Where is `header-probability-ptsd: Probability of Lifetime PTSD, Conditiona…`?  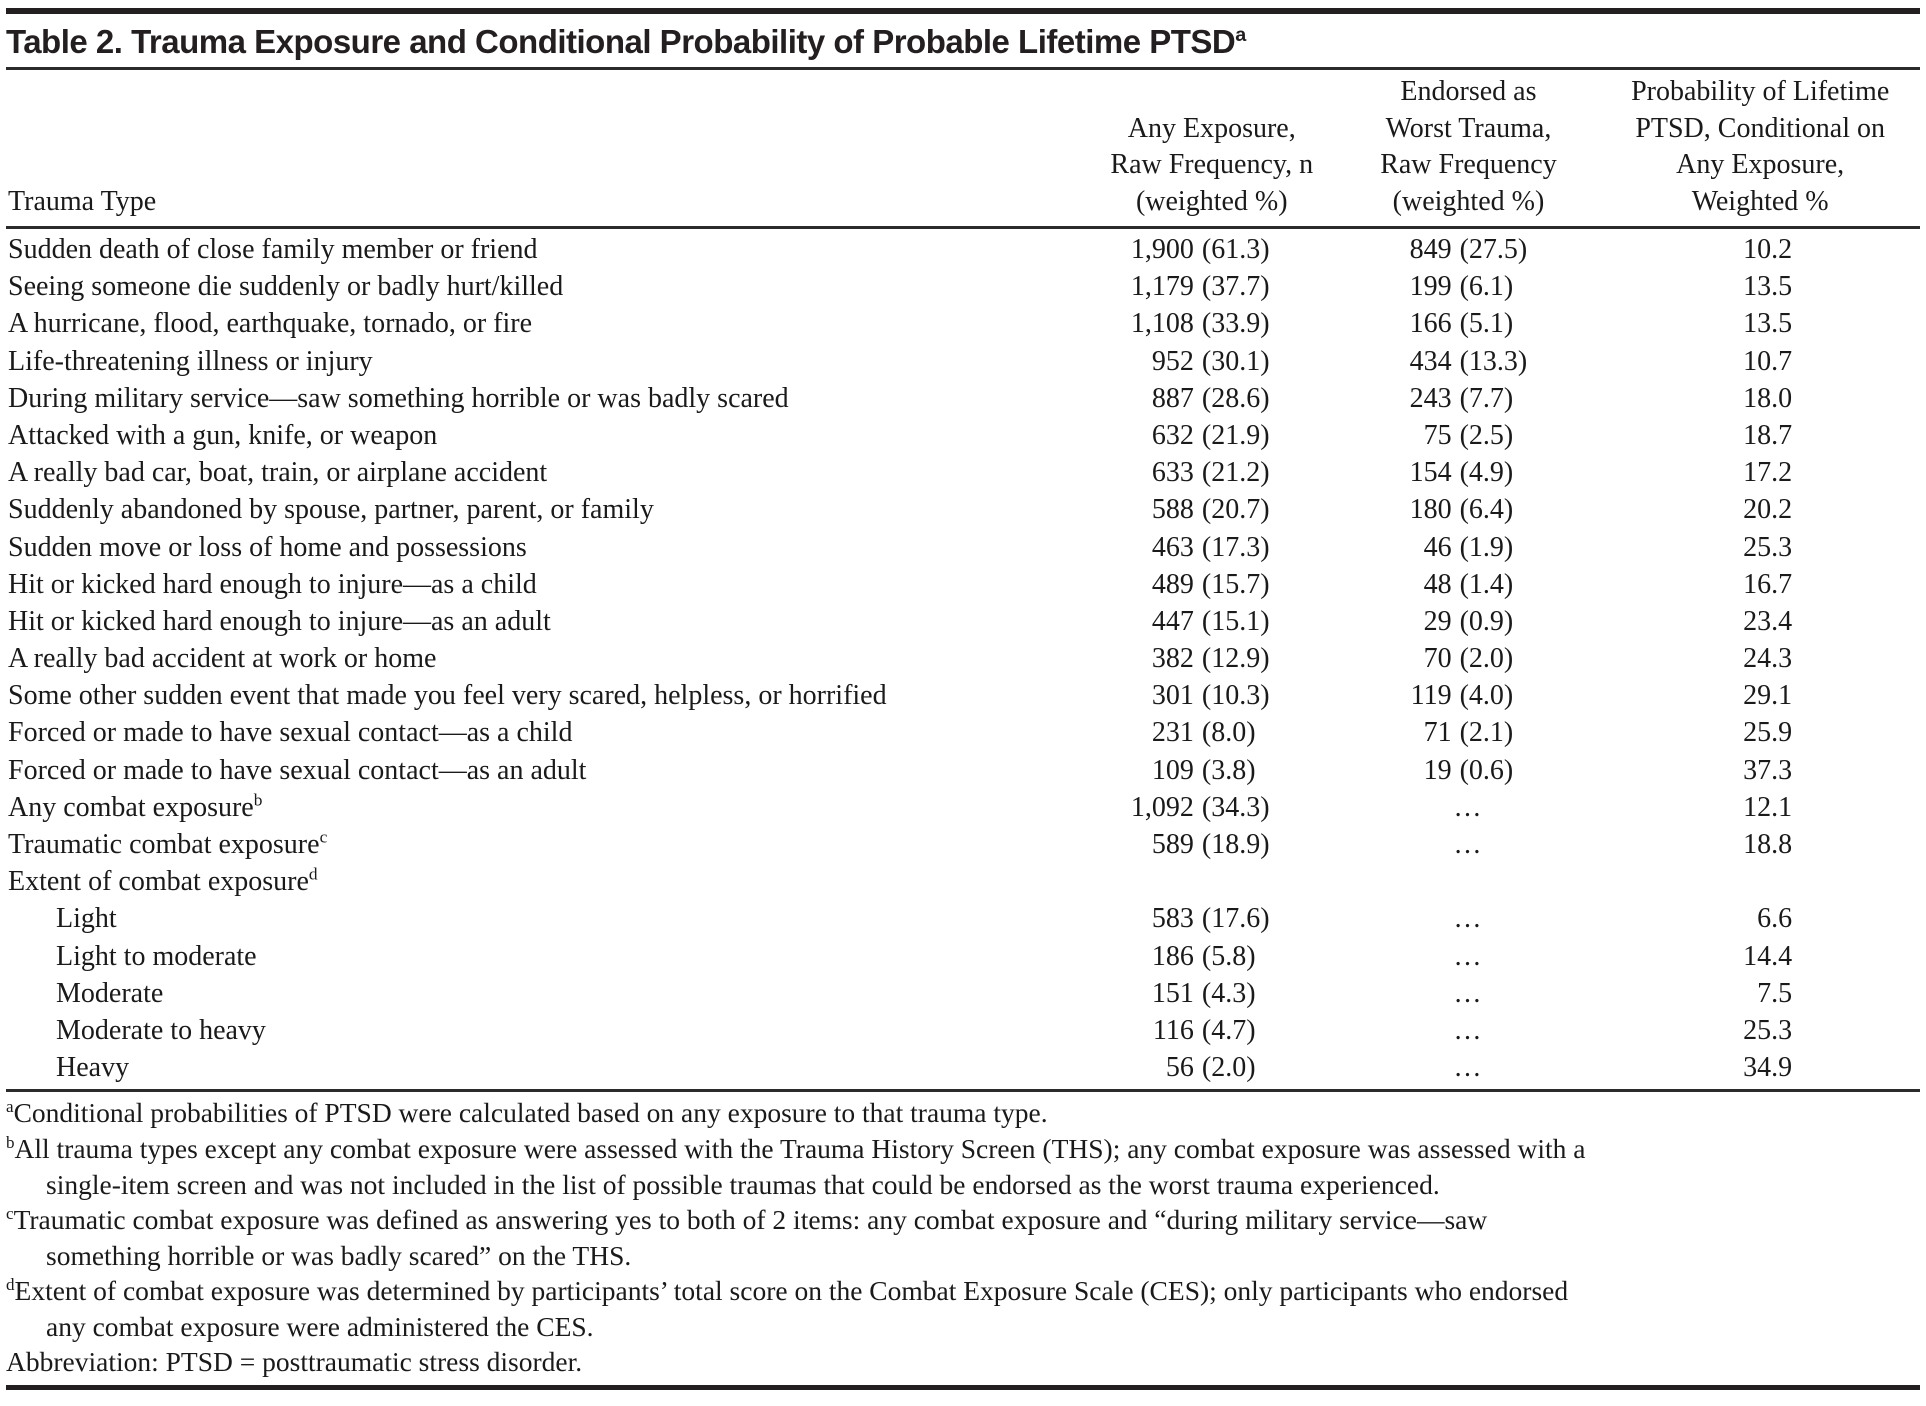
header-probability-ptsd: Probability of Lifetime PTSD, Conditiona… is located at coordinates (1760, 146).